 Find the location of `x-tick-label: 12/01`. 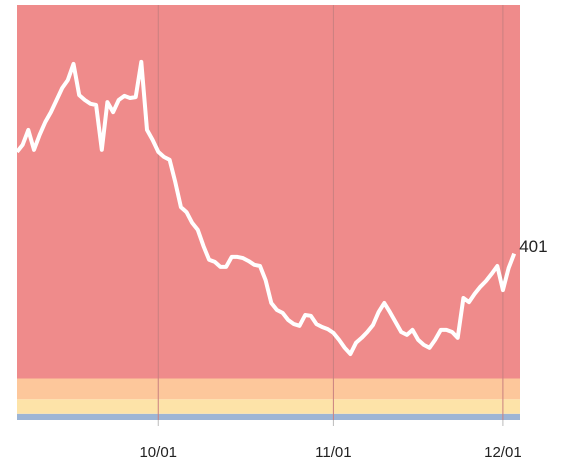

x-tick-label: 12/01 is located at coordinates (503, 452).